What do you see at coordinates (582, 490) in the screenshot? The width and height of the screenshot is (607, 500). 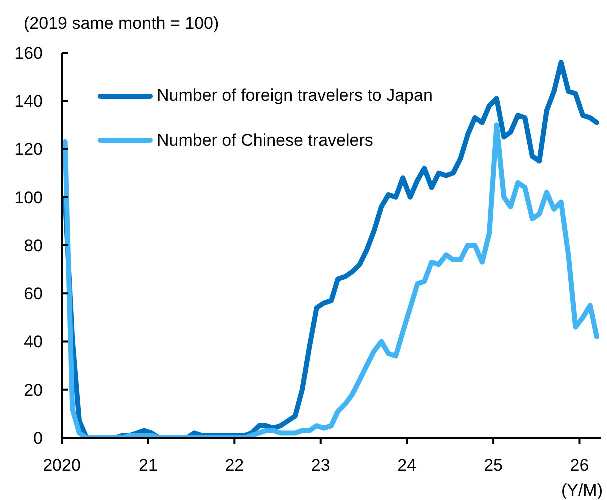 I see `x-axis-title: (Y/M)` at bounding box center [582, 490].